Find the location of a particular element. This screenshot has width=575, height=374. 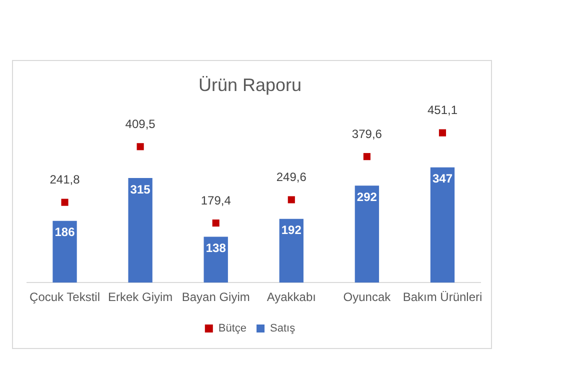

x-tick-label: Çocuk Tekstil is located at coordinates (65, 297).